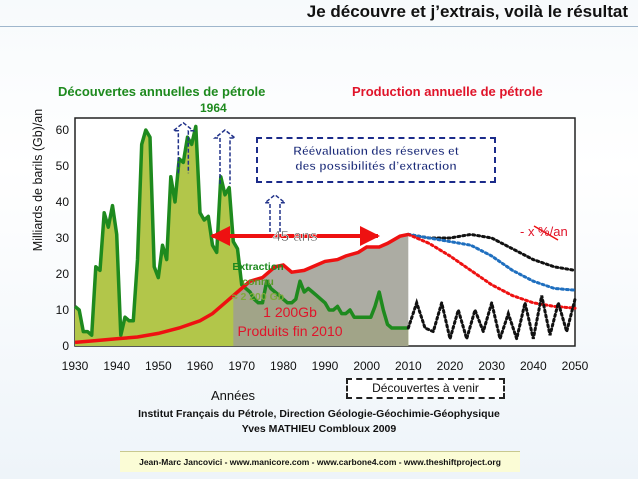  I want to click on y-axis: 0 10 20 30 40 50 60, so click(63, 238).